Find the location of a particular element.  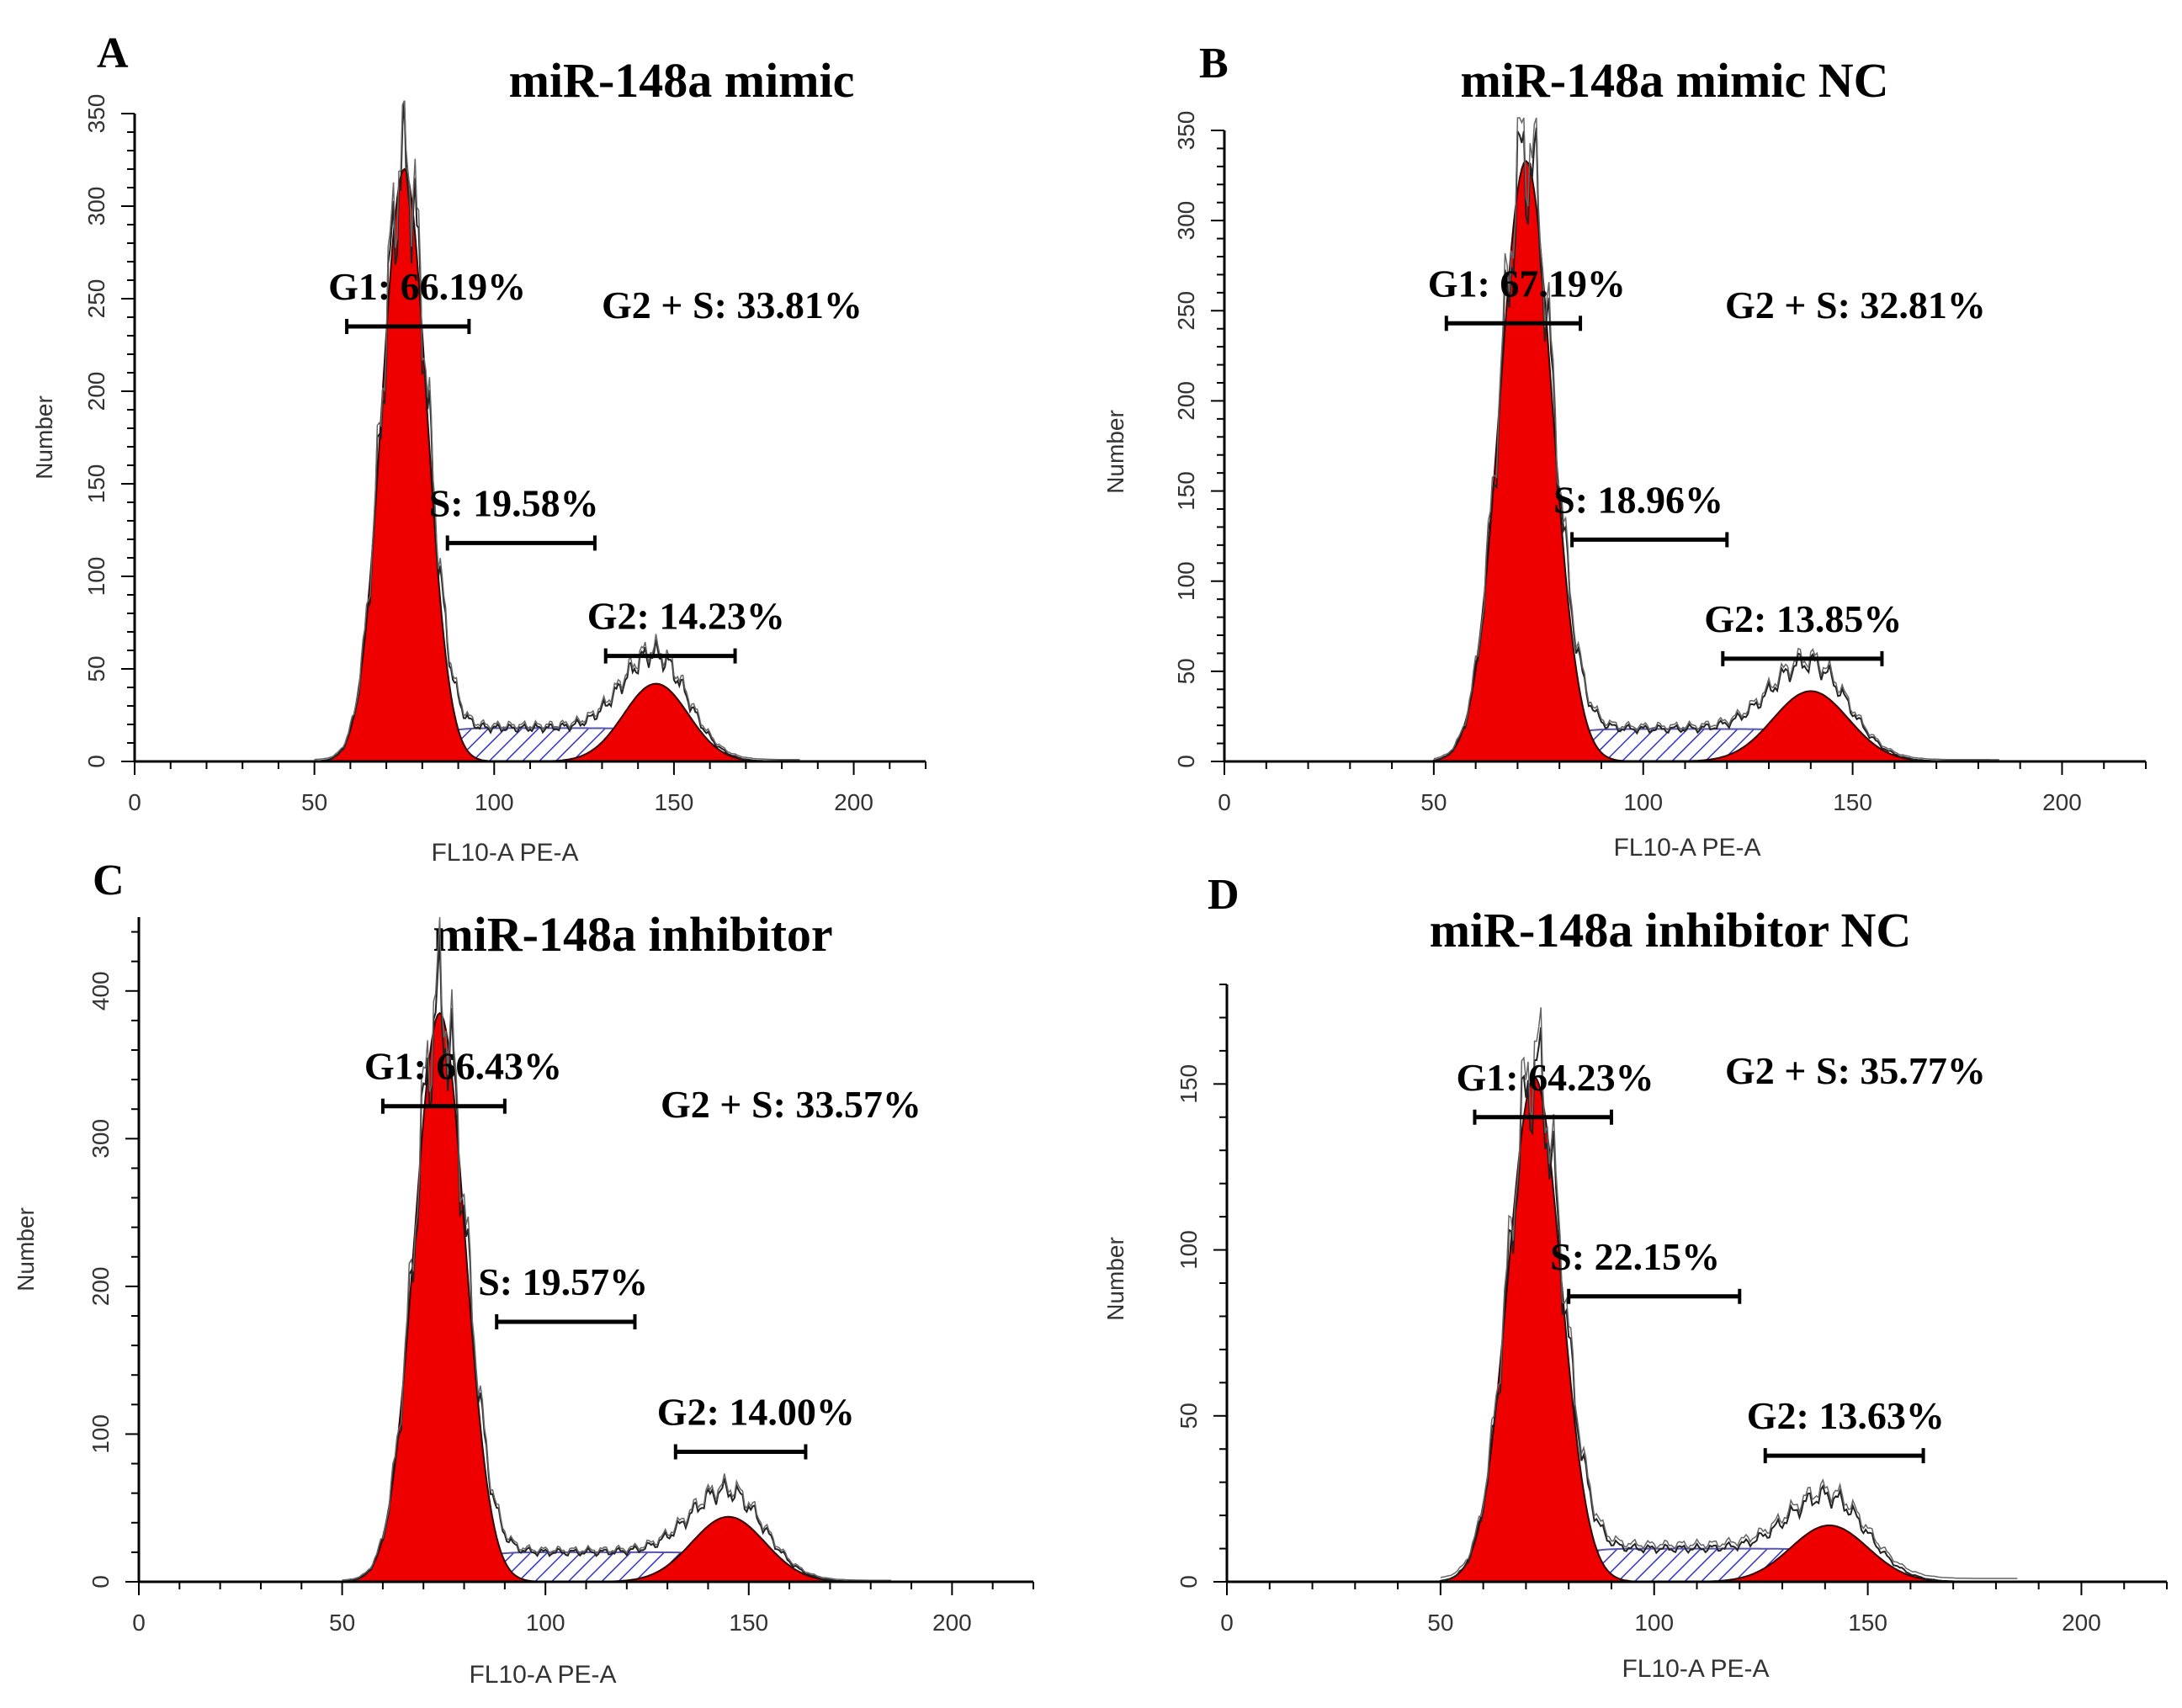

panel-b-y-tick-label: 300 is located at coordinates (1186, 221).